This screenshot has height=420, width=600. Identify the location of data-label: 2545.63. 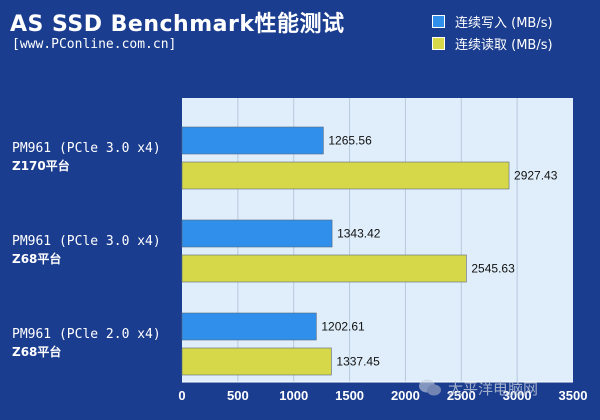
(493, 269).